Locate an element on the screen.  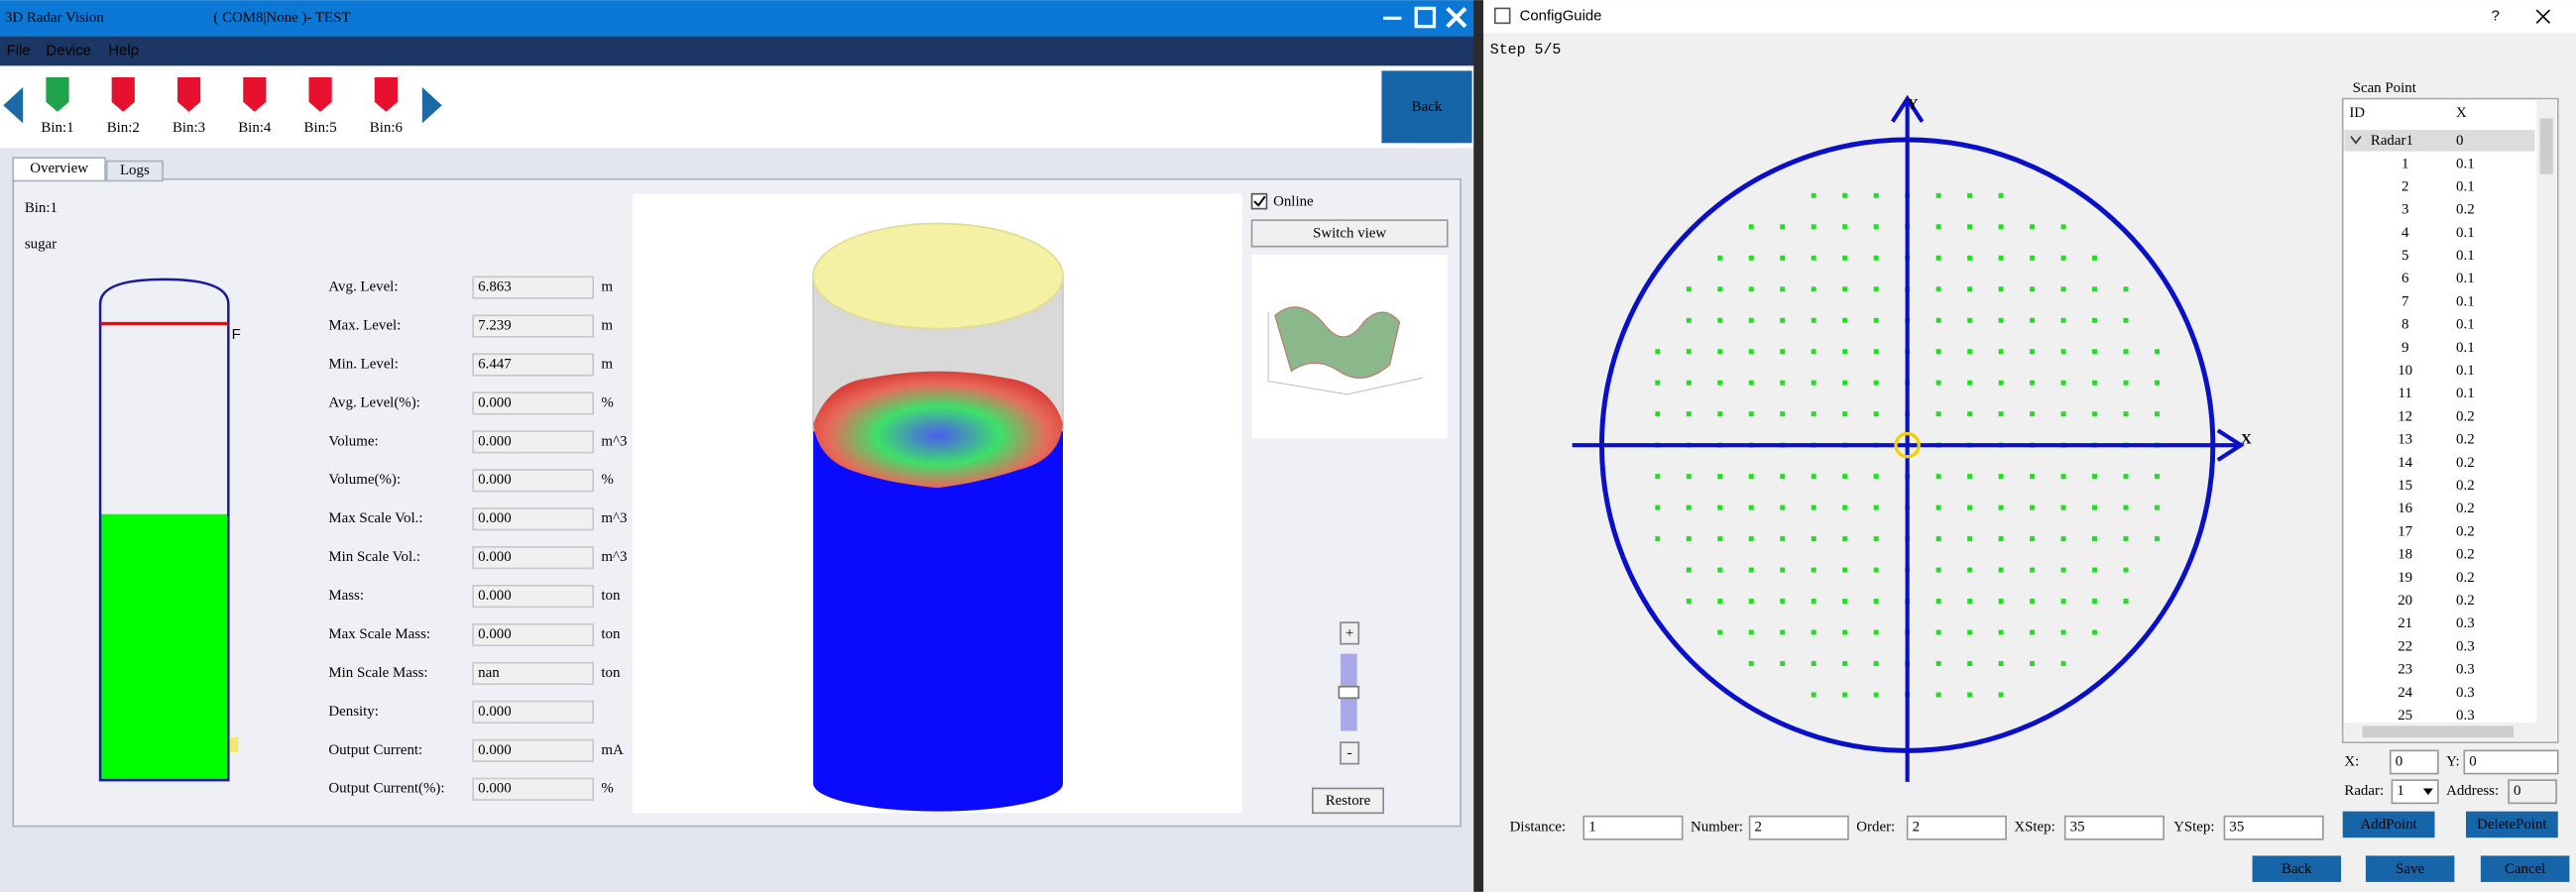
bin-label: Bin:4 is located at coordinates (255, 128).